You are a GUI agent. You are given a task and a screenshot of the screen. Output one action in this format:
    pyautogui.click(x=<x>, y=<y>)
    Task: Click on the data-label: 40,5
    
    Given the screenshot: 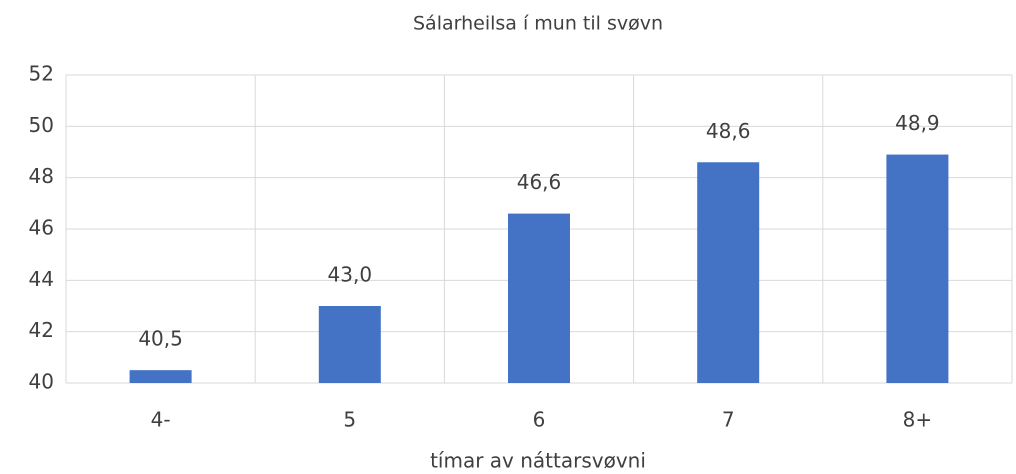 What is the action you would take?
    pyautogui.click(x=160, y=339)
    